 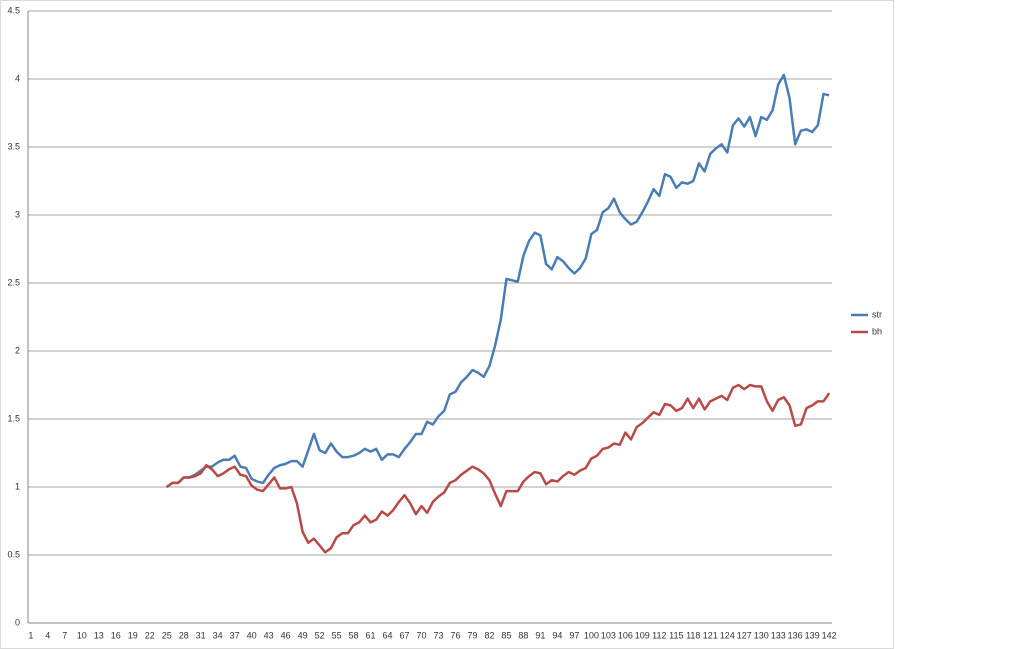 What do you see at coordinates (574, 635) in the screenshot?
I see `x-tick-label: 97` at bounding box center [574, 635].